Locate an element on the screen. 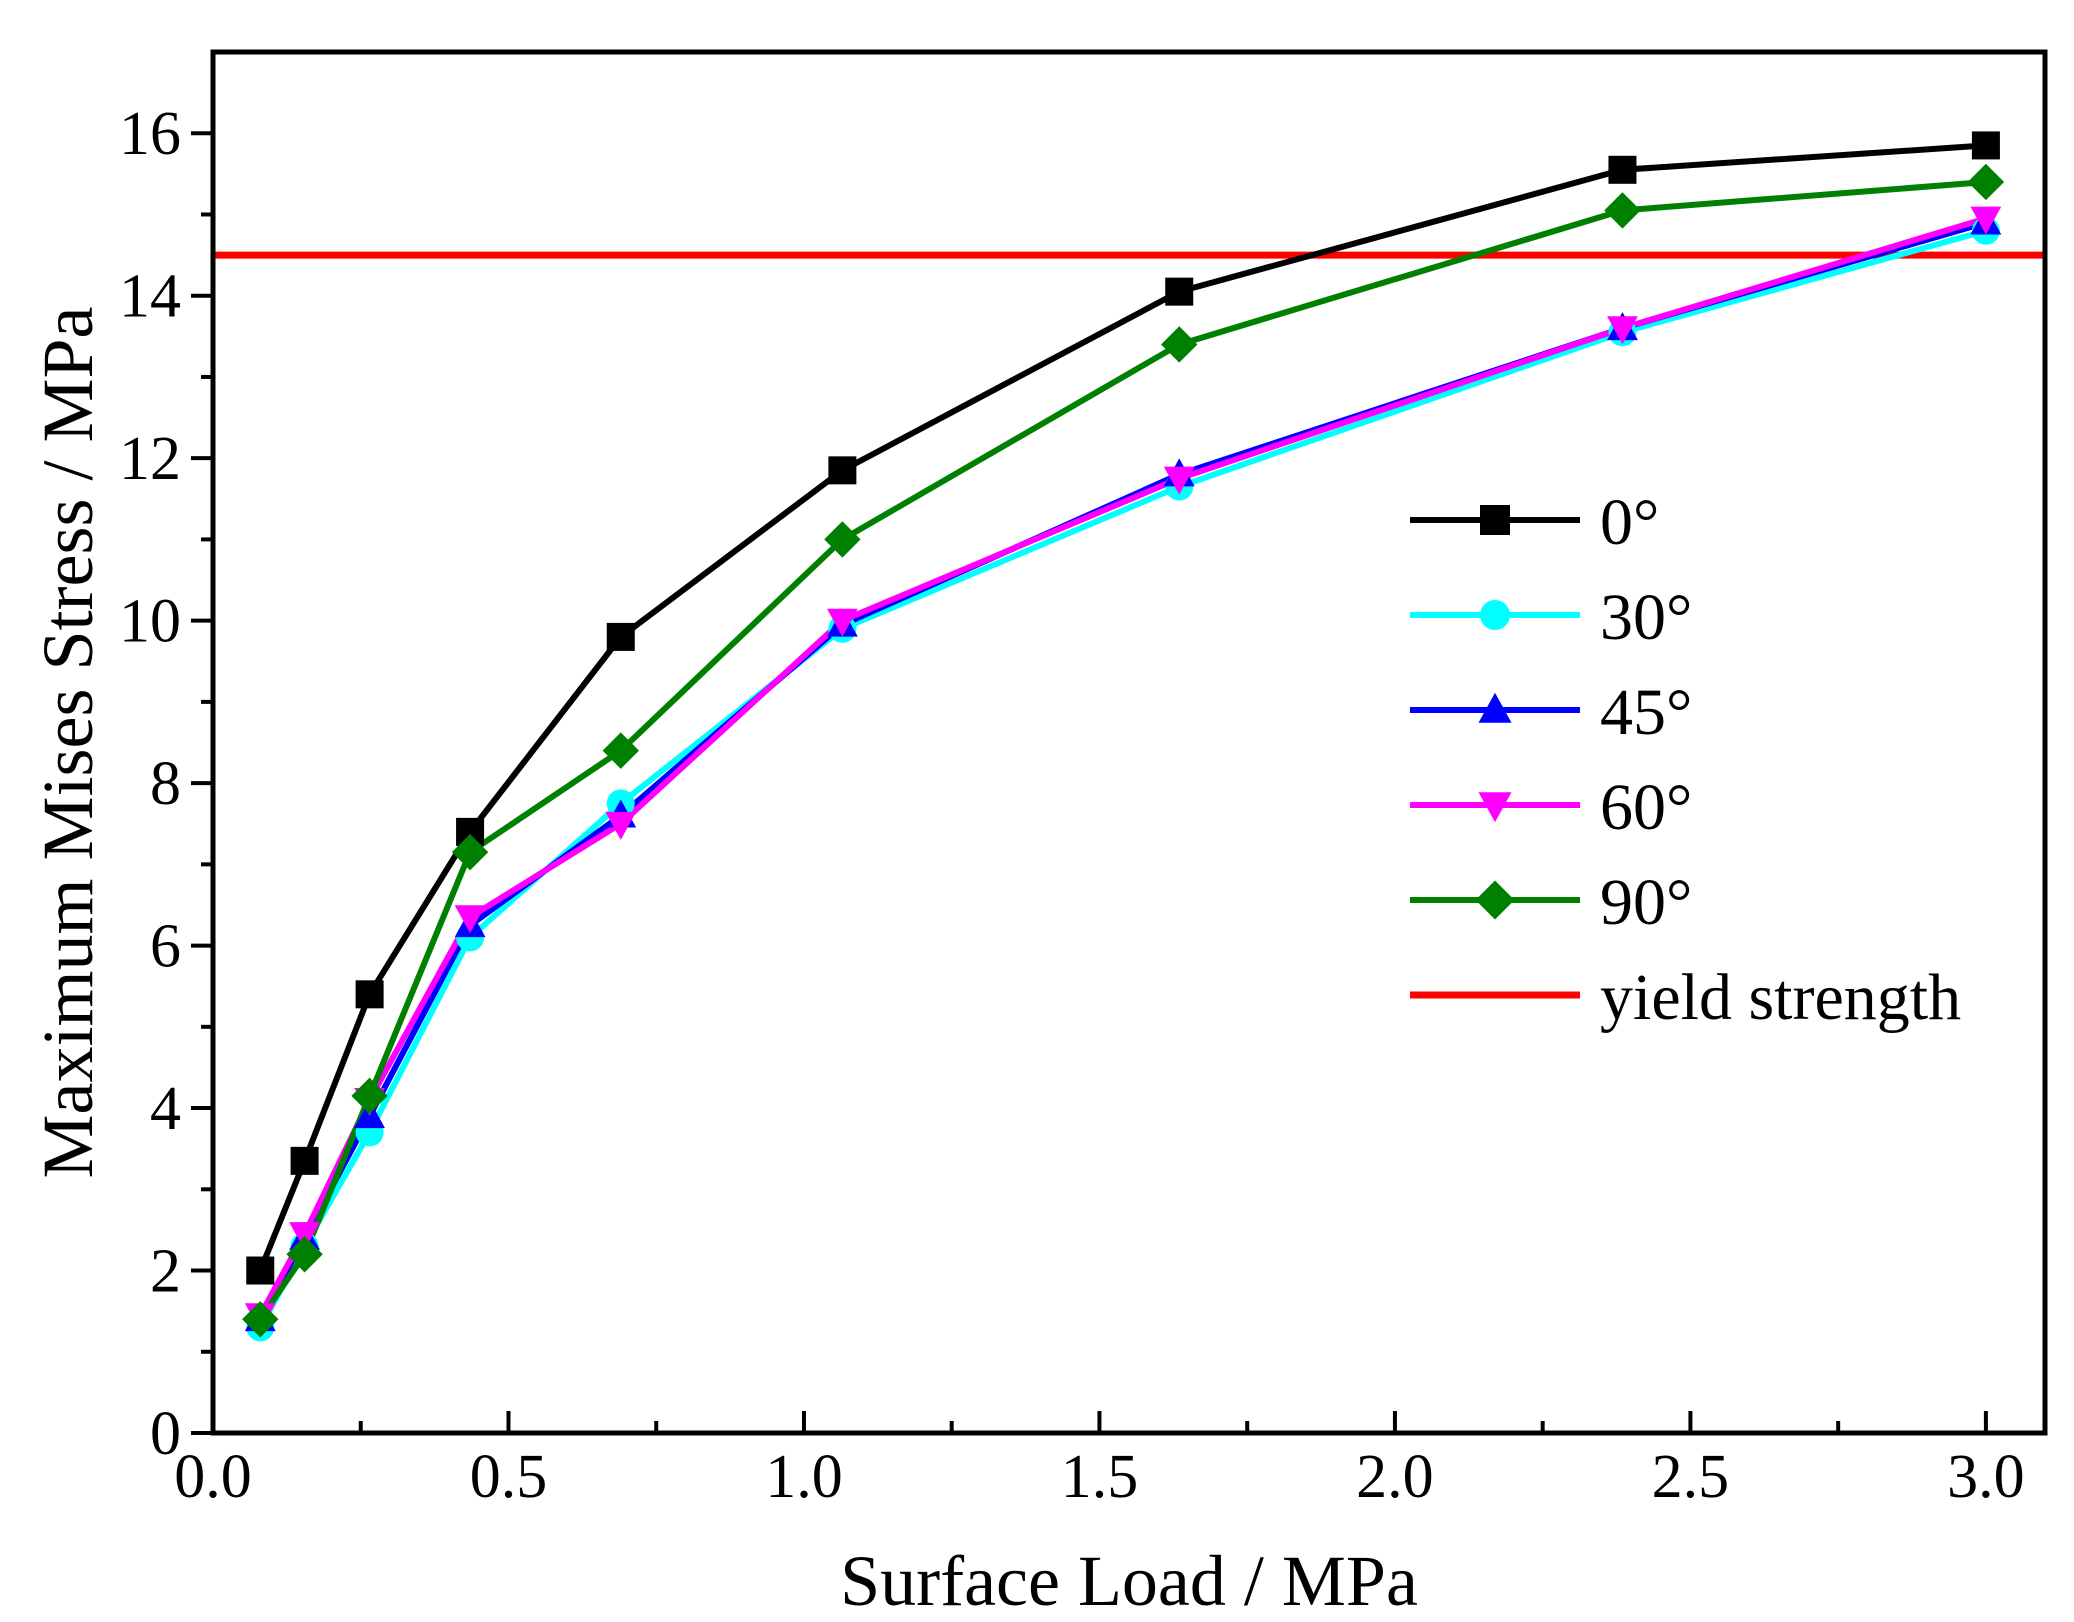 This screenshot has width=2074, height=1622. x-tick-label: 0.5 is located at coordinates (509, 1477).